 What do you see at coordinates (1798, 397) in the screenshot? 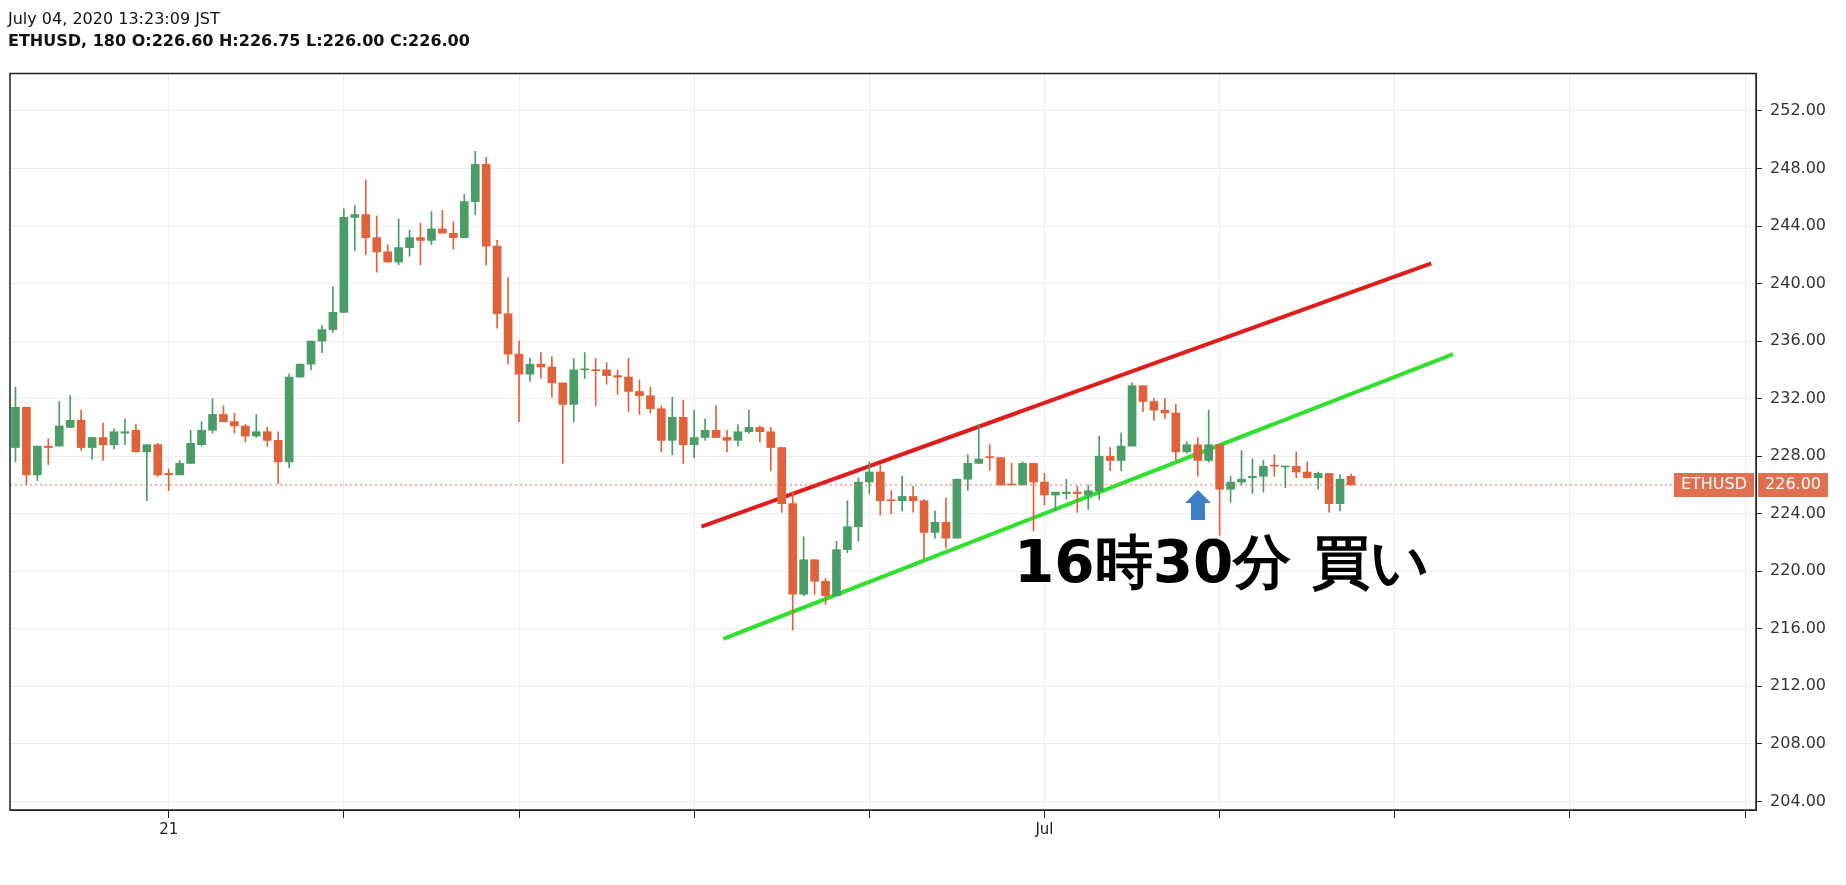
I see `y-tick-label: 232.00` at bounding box center [1798, 397].